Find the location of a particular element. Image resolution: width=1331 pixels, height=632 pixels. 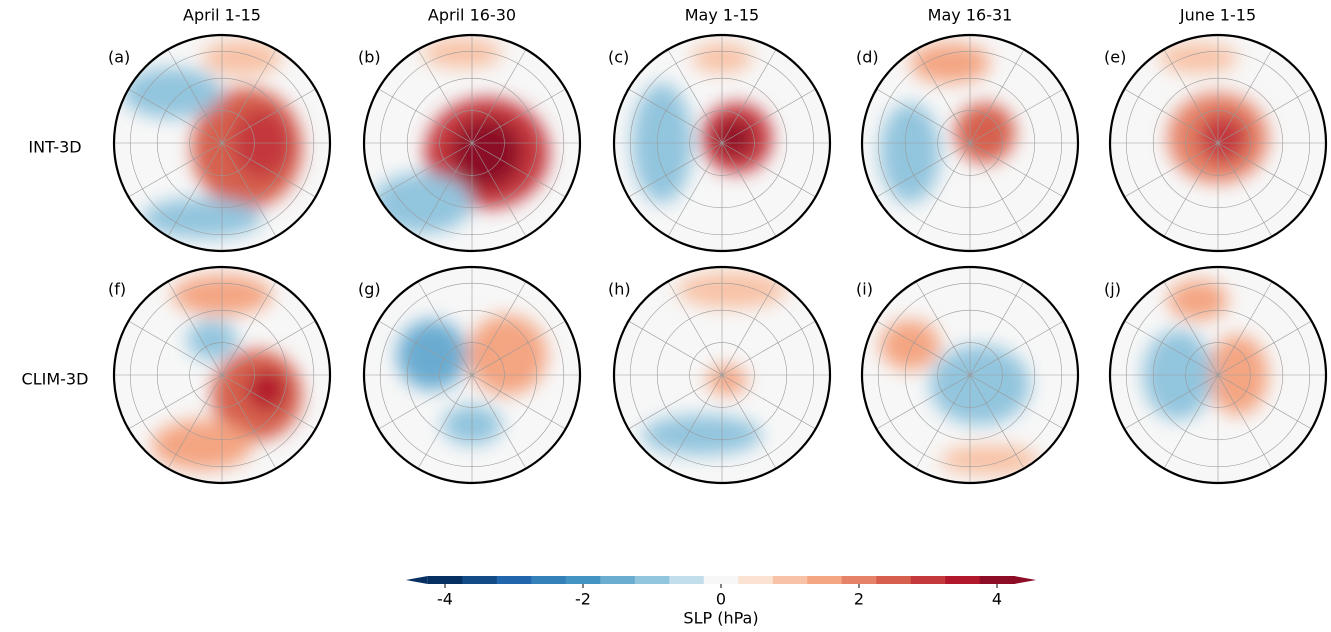

column-title: April 1-15 is located at coordinates (222, 15).